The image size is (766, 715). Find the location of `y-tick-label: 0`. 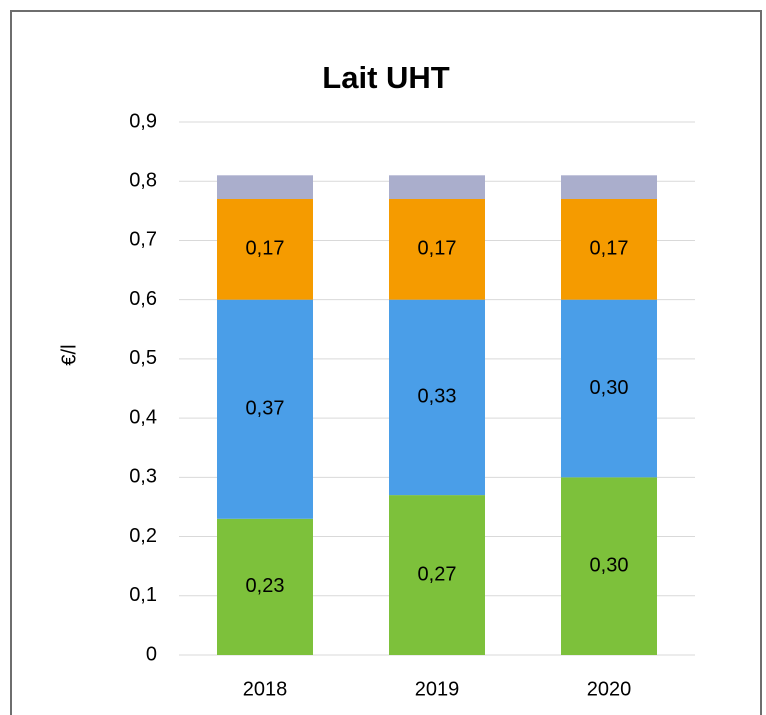

y-tick-label: 0 is located at coordinates (151, 654).